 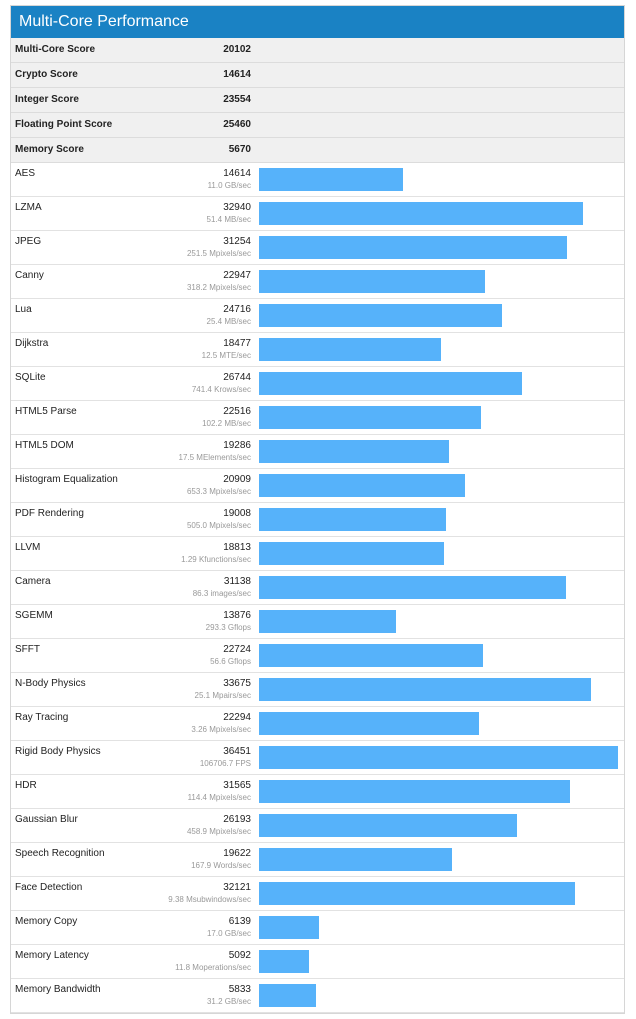 I want to click on benchmark-label: SGEMM, so click(x=34, y=615).